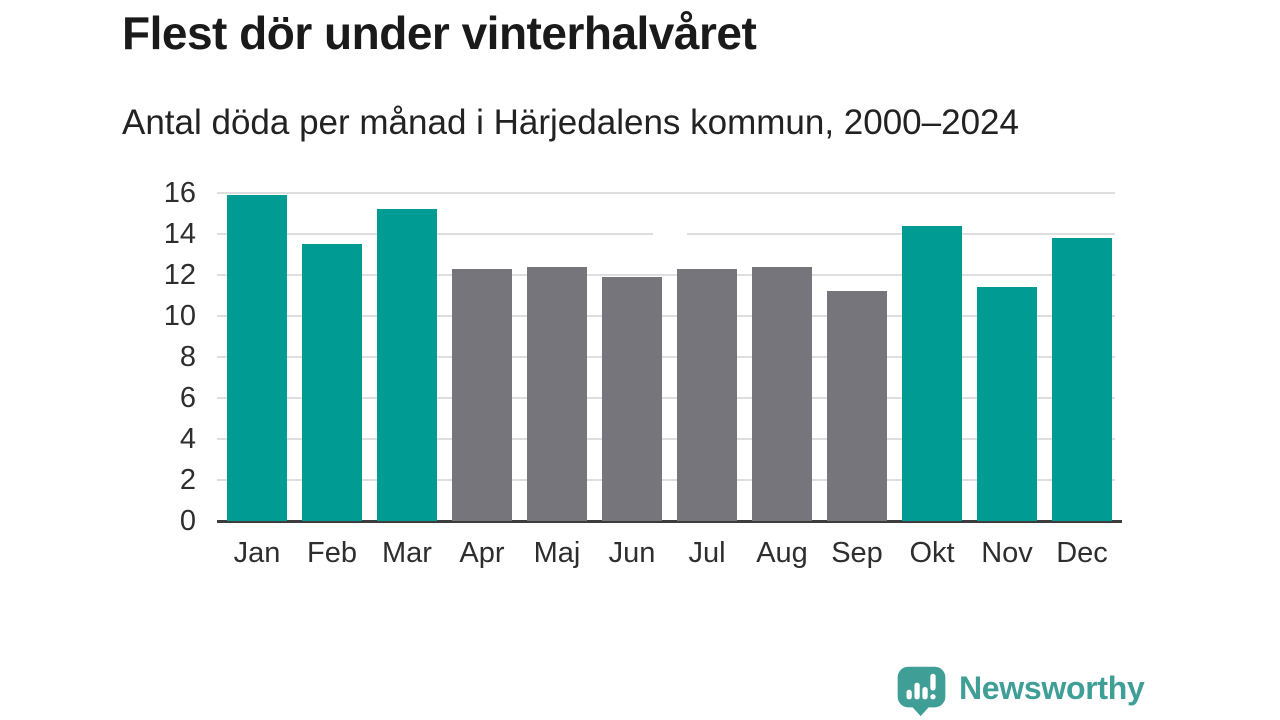 This screenshot has height=720, width=1280. Describe the element at coordinates (666, 193) in the screenshot. I see `gridline-y16` at that location.